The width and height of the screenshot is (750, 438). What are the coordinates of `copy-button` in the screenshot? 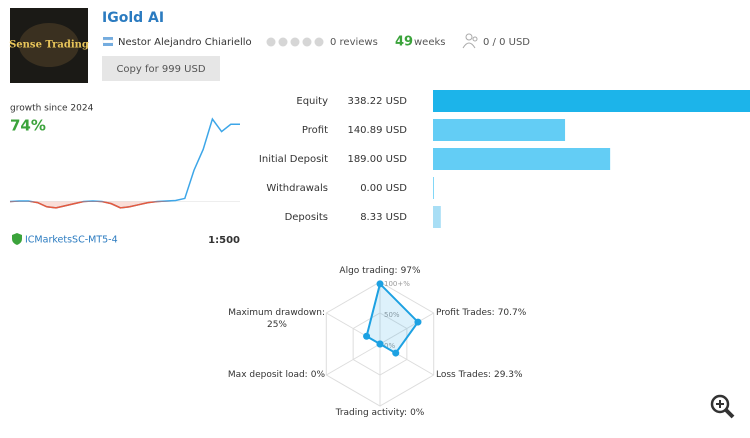 It's located at (161, 68).